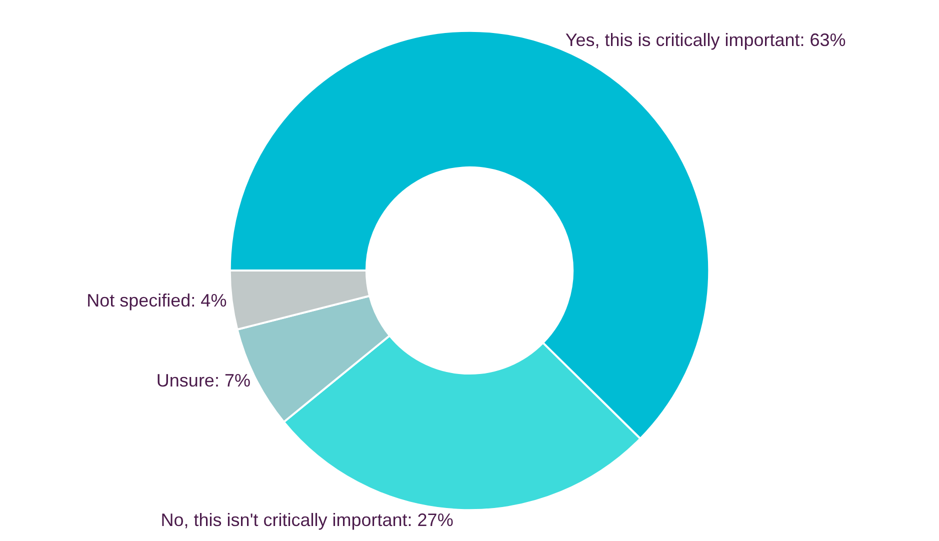 This screenshot has height=541, width=939. Describe the element at coordinates (203, 380) in the screenshot. I see `slice-label: Unsure: 7%` at that location.